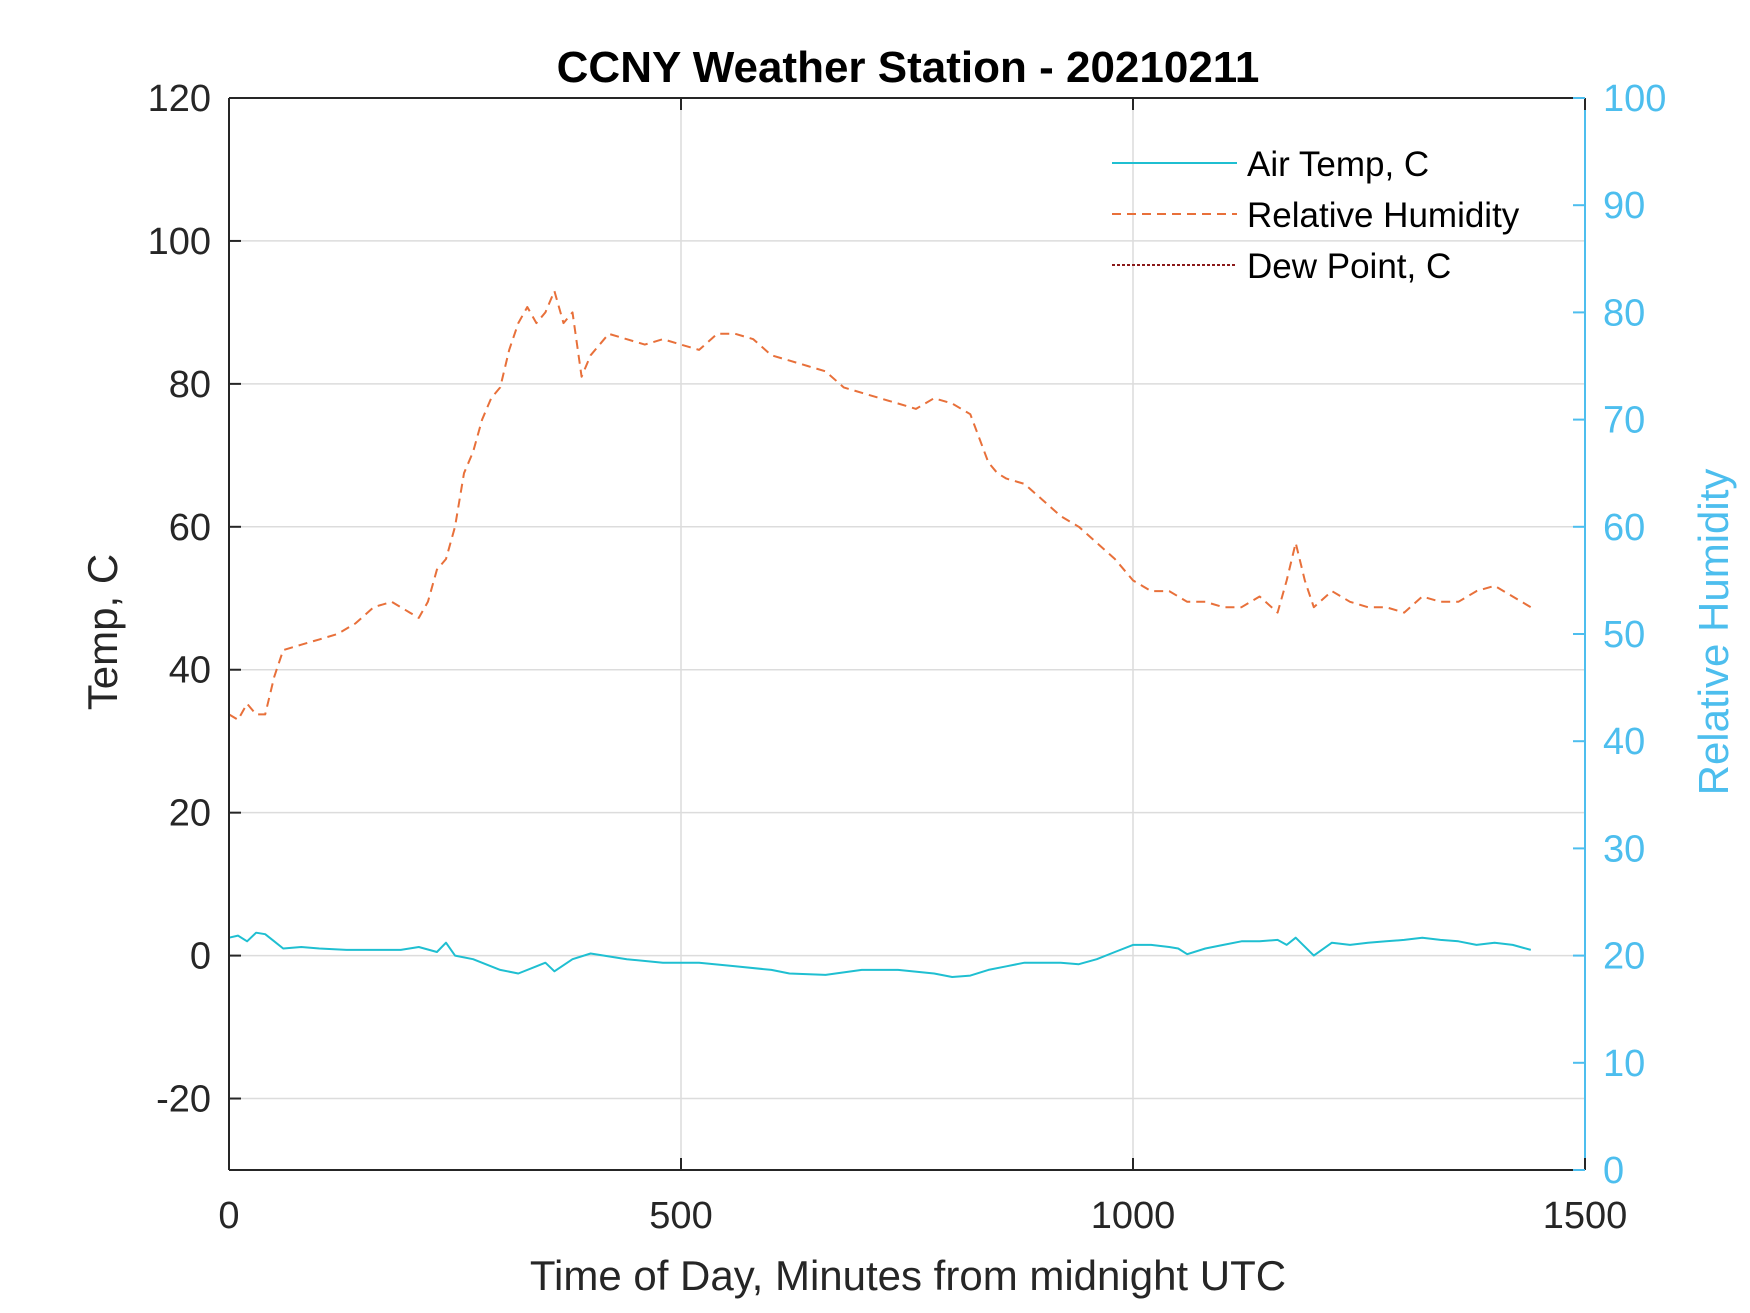  Describe the element at coordinates (179, 99) in the screenshot. I see `y-tick-label: 120` at that location.